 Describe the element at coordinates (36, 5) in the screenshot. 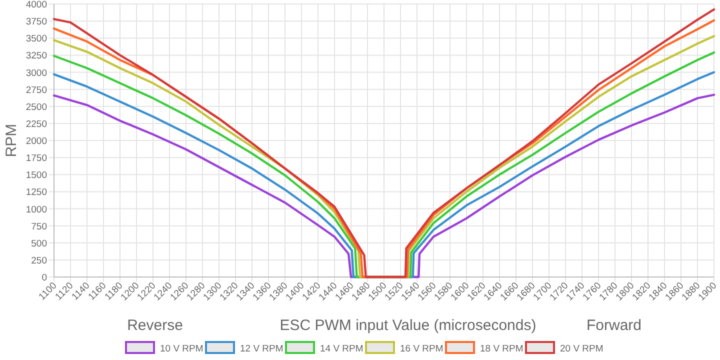

I see `y-tick-label: 4000` at that location.